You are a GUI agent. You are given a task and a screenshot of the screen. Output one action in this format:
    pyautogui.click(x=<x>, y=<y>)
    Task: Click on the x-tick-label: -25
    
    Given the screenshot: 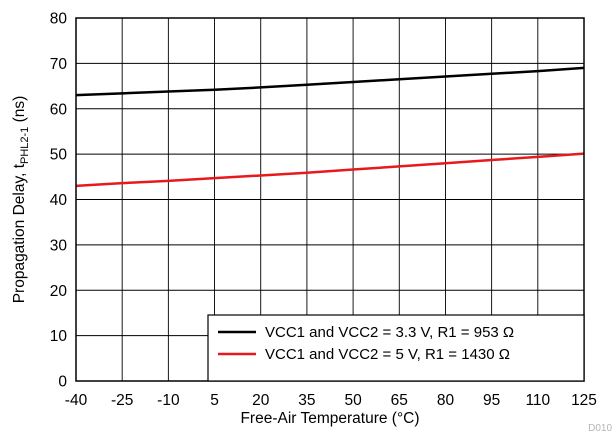 What is the action you would take?
    pyautogui.click(x=122, y=400)
    